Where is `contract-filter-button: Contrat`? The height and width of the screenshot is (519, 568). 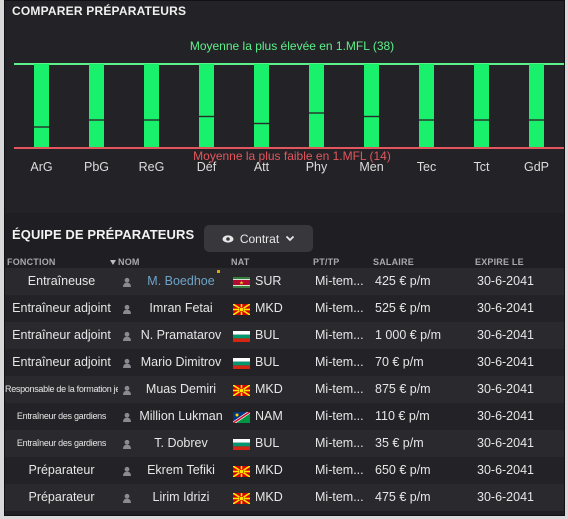
contract-filter-button: Contrat is located at coordinates (258, 238).